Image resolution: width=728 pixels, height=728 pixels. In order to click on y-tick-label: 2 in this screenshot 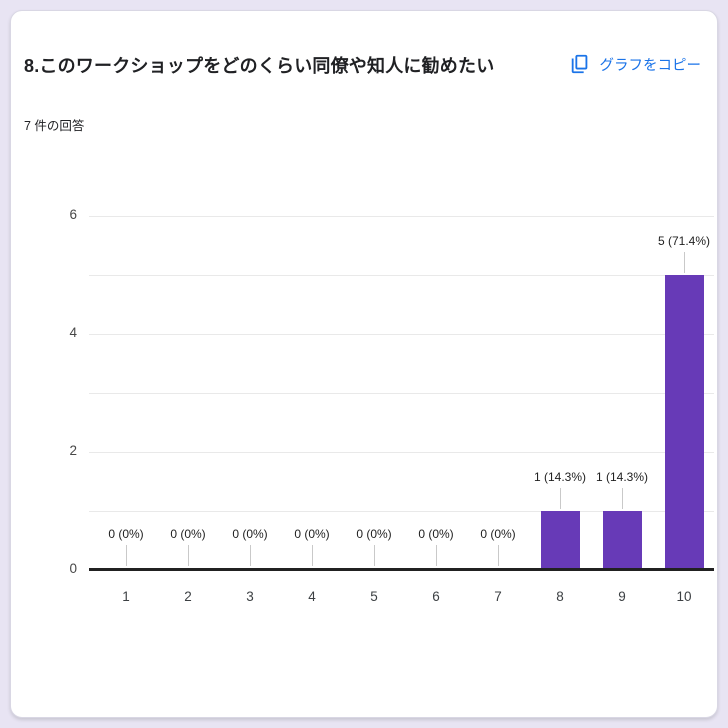, I will do `click(73, 450)`.